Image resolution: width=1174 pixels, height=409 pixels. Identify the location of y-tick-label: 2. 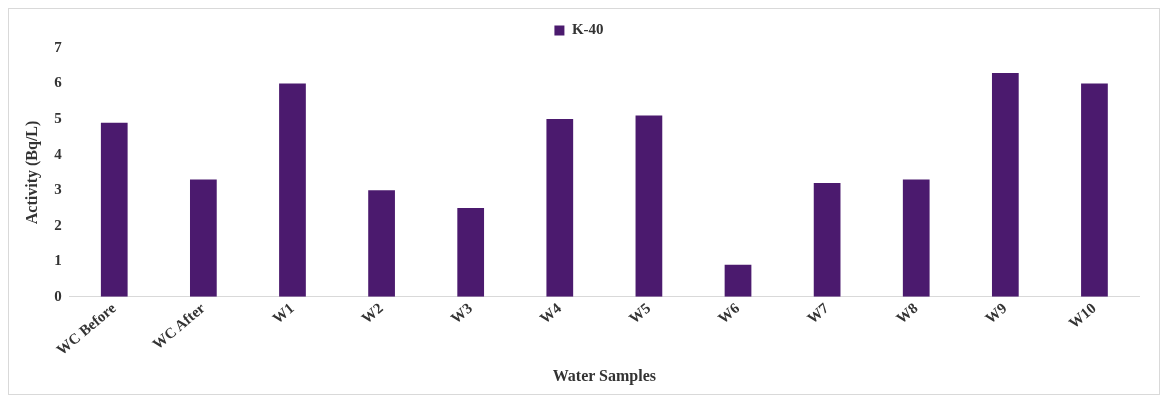
(58, 224).